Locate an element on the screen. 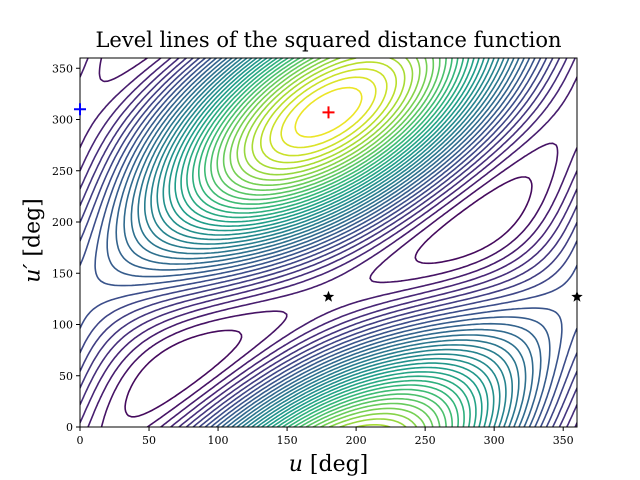 This screenshot has width=640, height=480. x-axis-label: u [deg] is located at coordinates (328, 464).